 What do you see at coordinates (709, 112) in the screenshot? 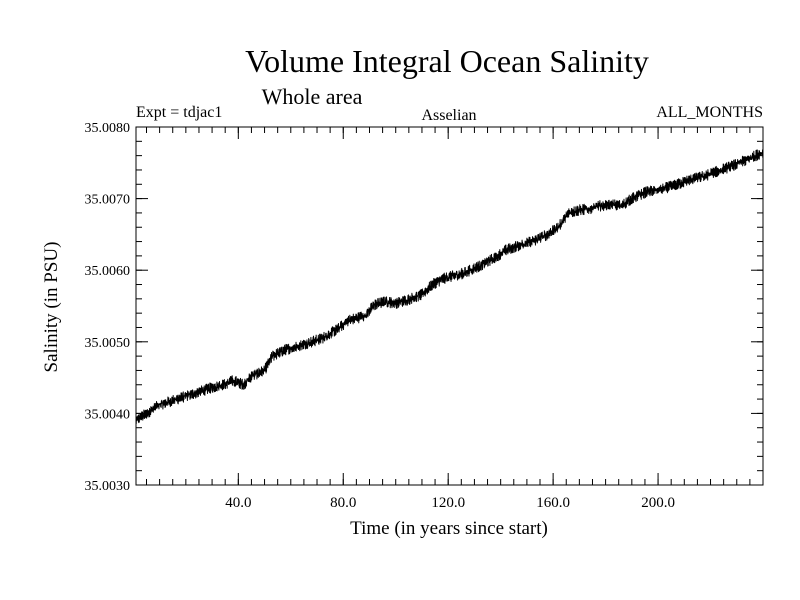
I see `months-label: ALL_MONTHS` at bounding box center [709, 112].